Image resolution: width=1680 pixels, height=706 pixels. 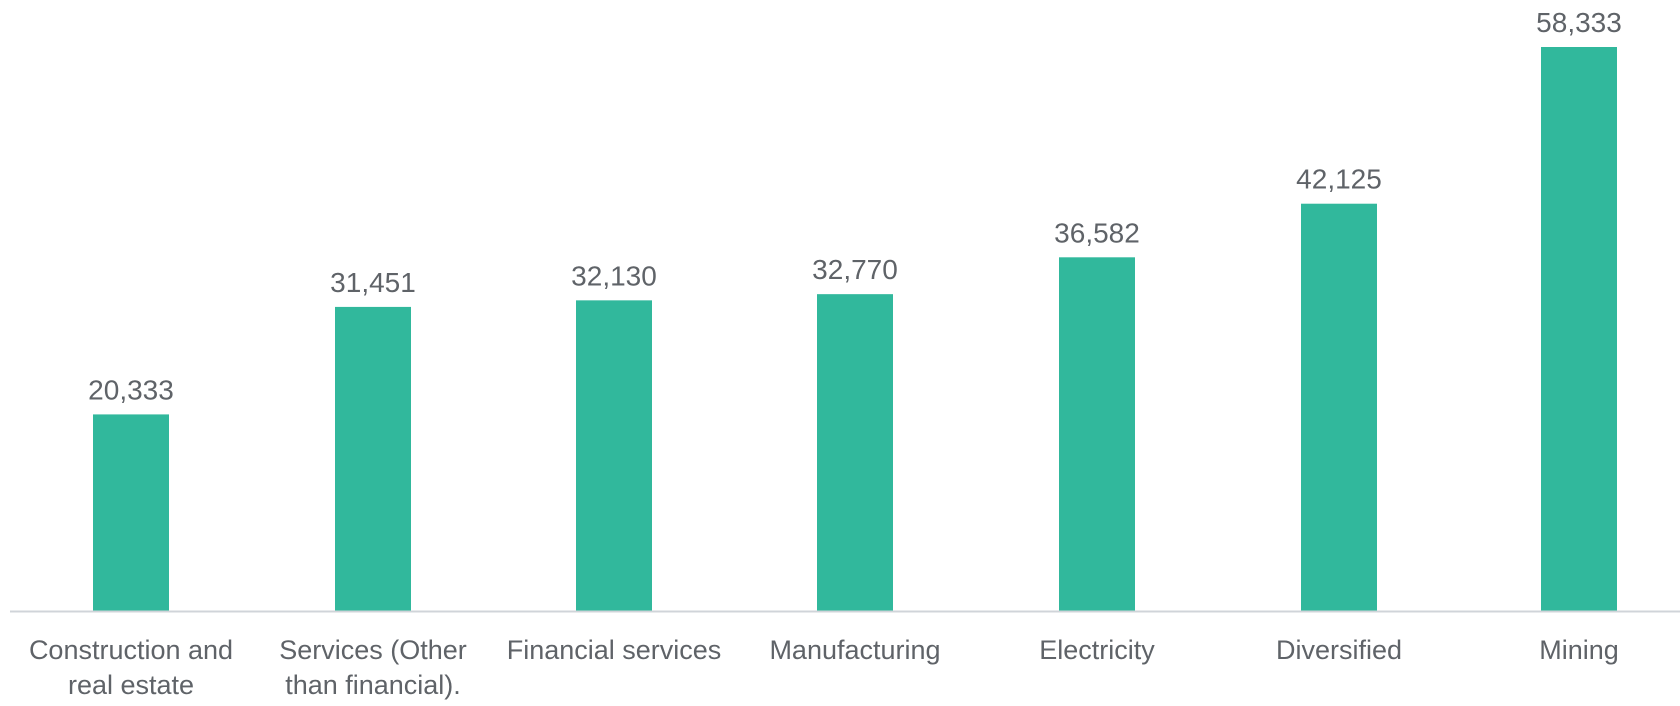 I want to click on category-label-6: Mining, so click(x=1579, y=650).